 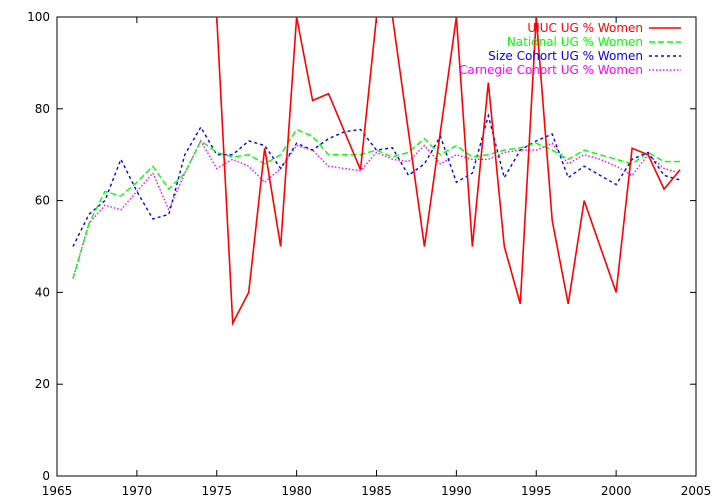 I want to click on x-tick-label: 1975, so click(x=216, y=491).